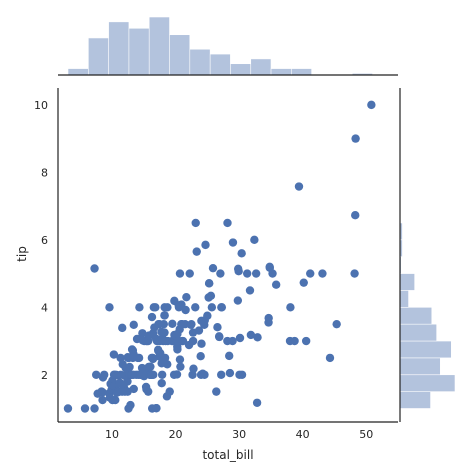 Image resolution: width=474 pixels, height=474 pixels. What do you see at coordinates (44, 375) in the screenshot?
I see `y-tick-label: 2` at bounding box center [44, 375].